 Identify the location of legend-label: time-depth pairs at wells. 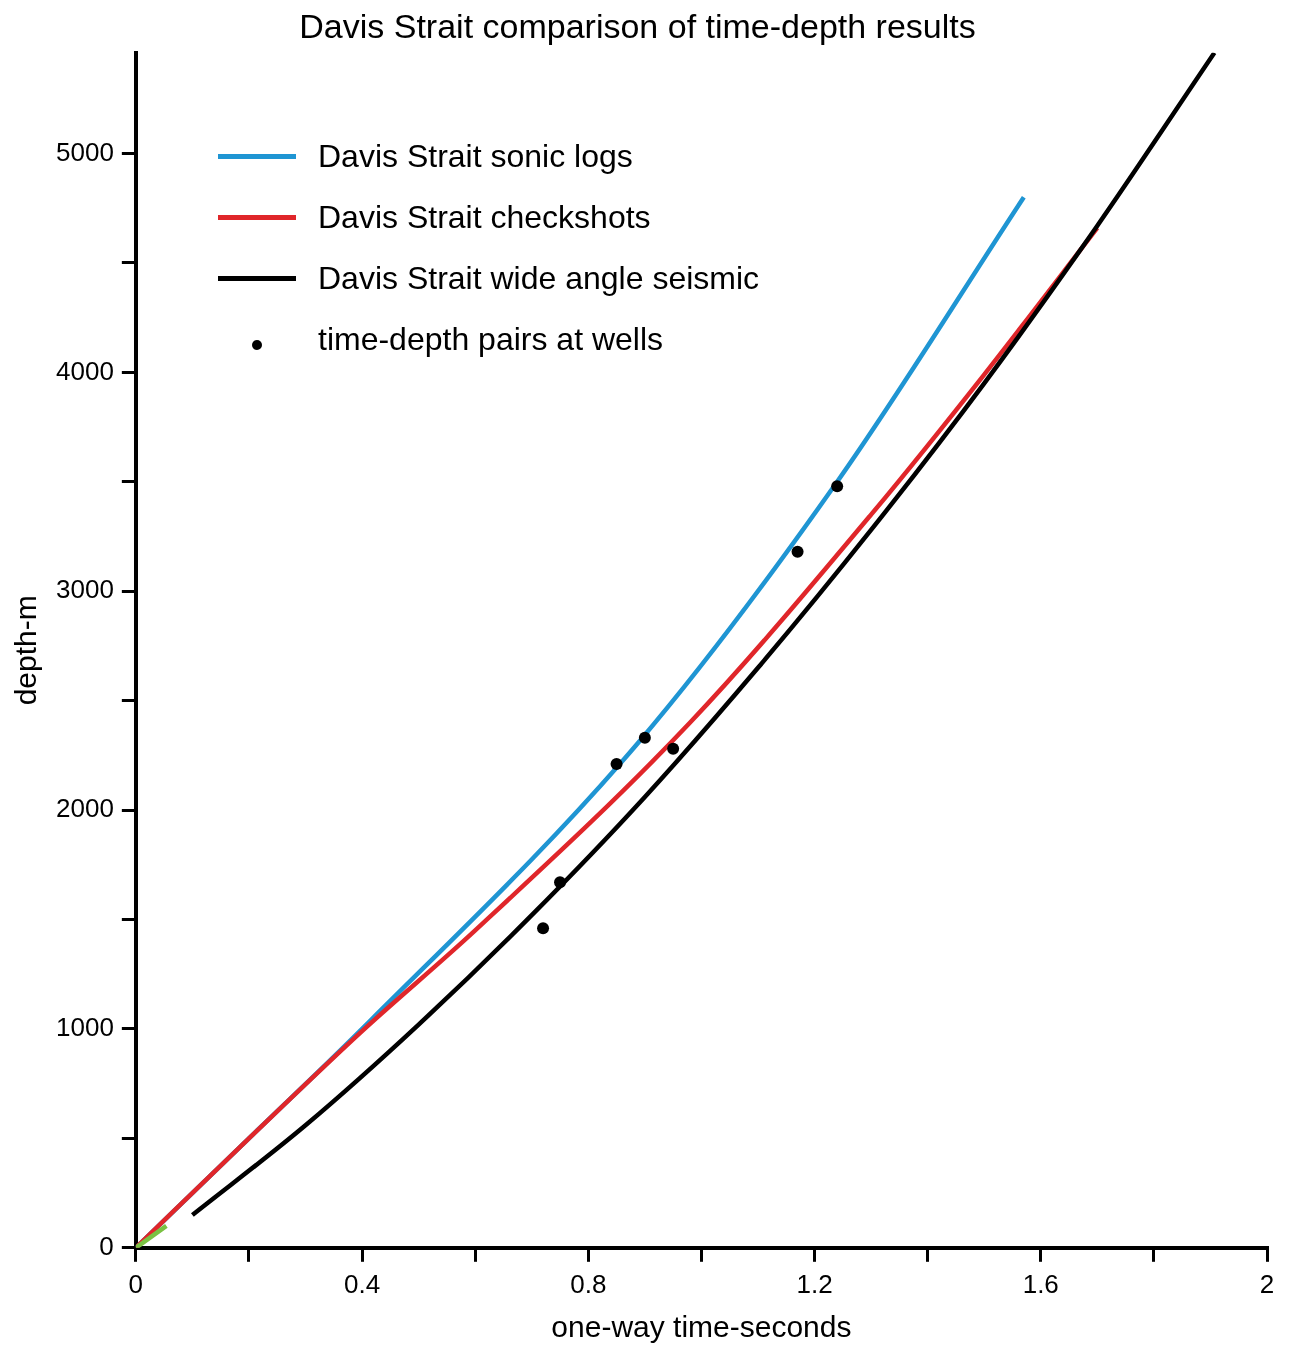
(491, 339).